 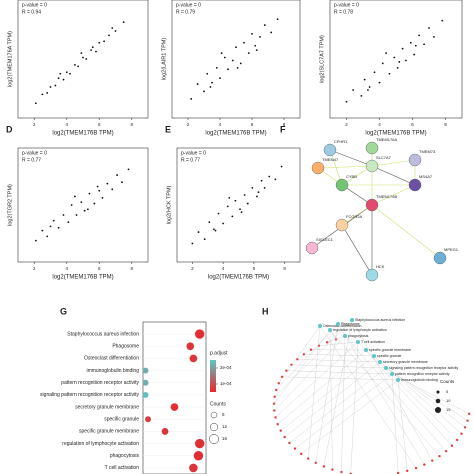 I want to click on stat-label: R = 0.78, so click(x=343, y=12).